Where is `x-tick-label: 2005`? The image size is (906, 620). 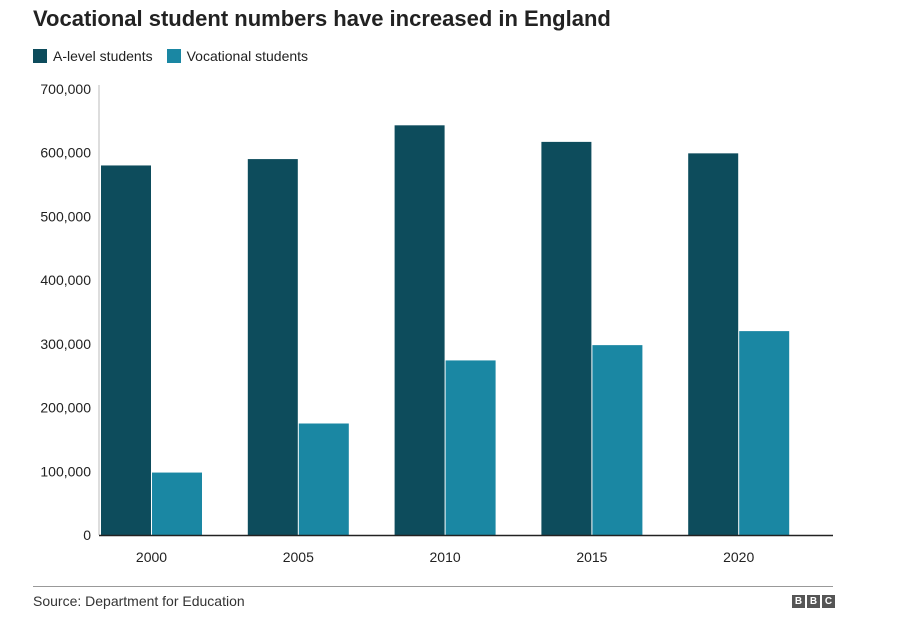 x-tick-label: 2005 is located at coordinates (298, 557).